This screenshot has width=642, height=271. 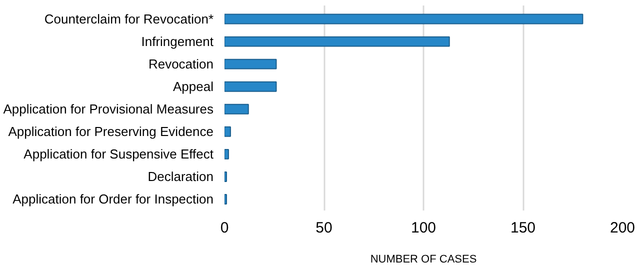 What do you see at coordinates (129, 19) in the screenshot?
I see `y-tick-label: Counterclaim for Revocation*` at bounding box center [129, 19].